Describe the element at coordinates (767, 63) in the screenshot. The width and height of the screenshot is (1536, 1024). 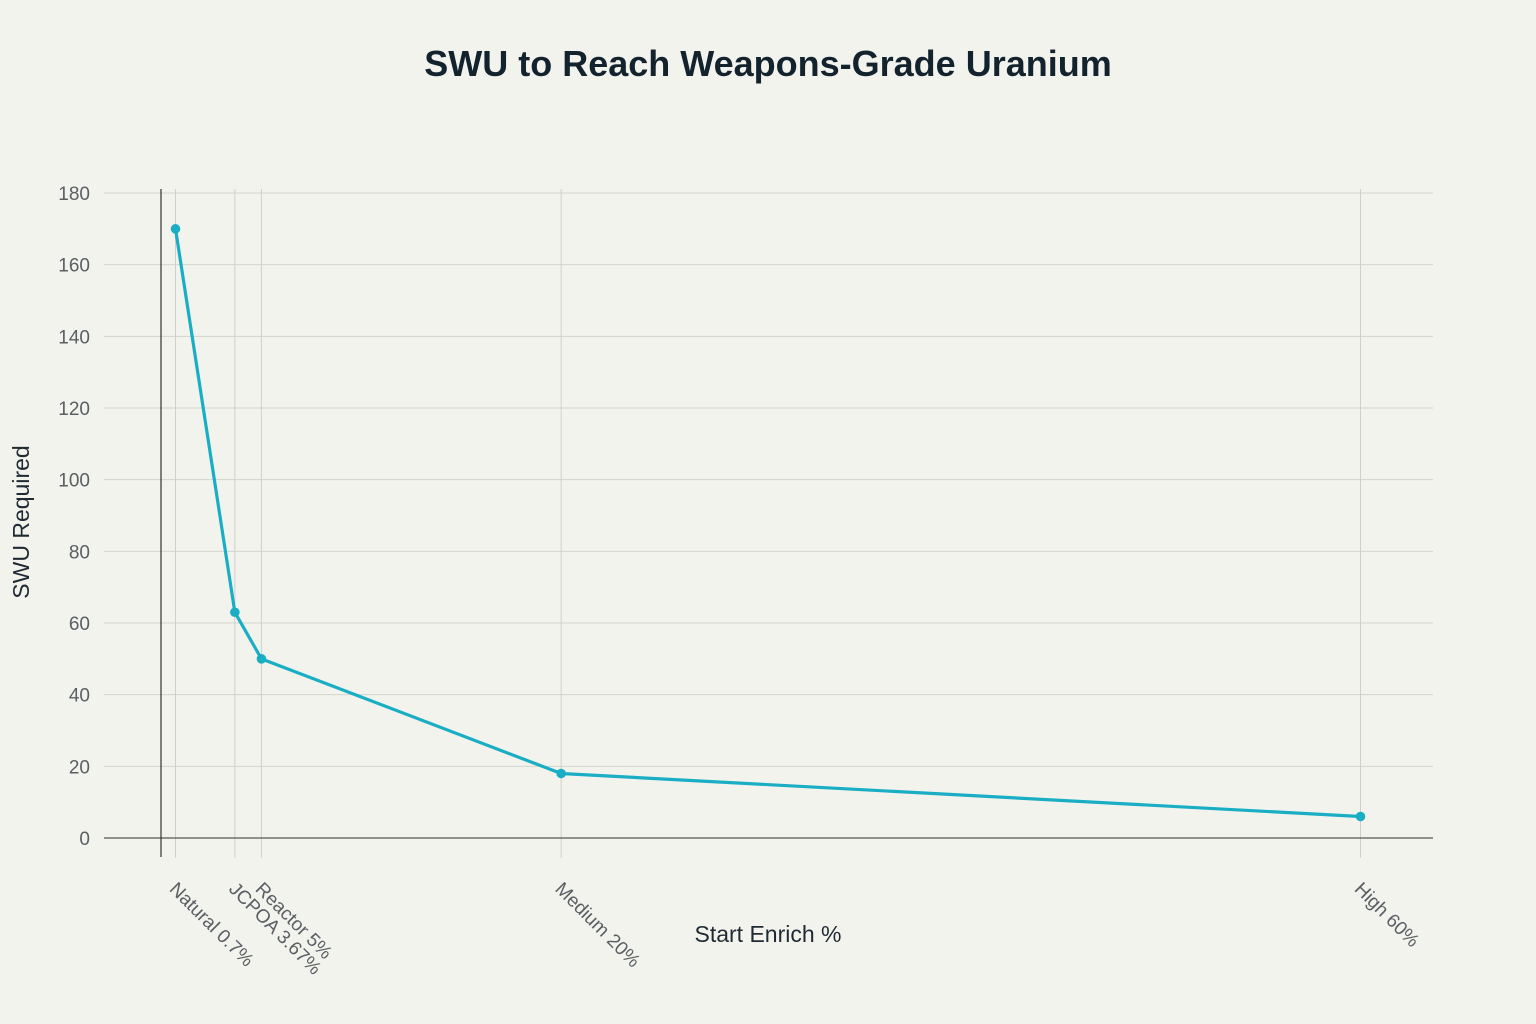
I see `chart-title: SWU to Reach Weapons-Grade Uranium` at that location.